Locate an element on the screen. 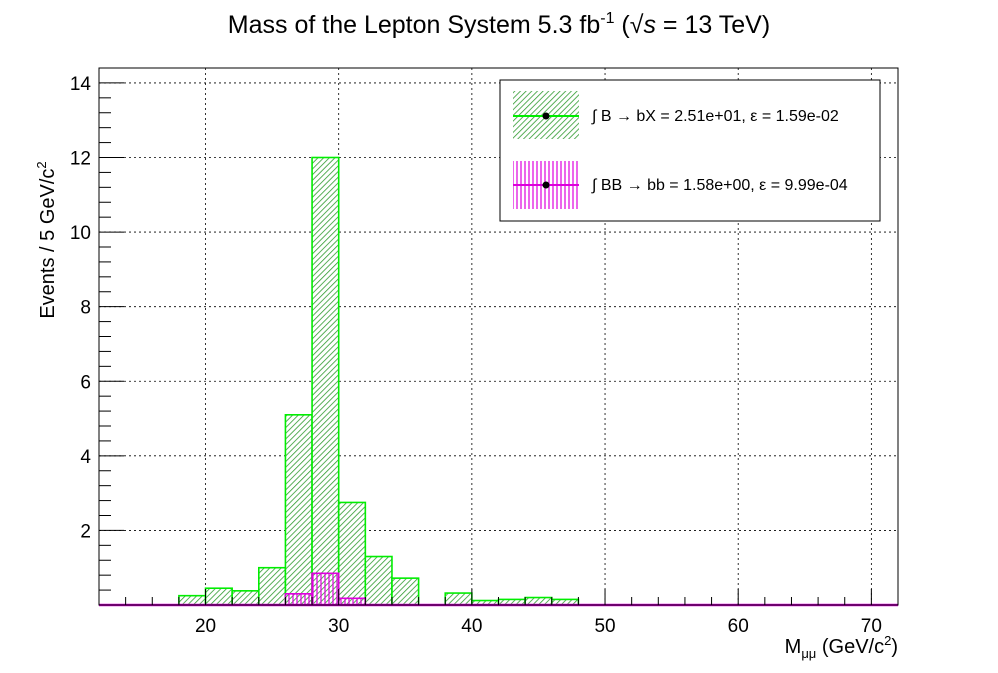  x-tick-label: 70 is located at coordinates (871, 626).